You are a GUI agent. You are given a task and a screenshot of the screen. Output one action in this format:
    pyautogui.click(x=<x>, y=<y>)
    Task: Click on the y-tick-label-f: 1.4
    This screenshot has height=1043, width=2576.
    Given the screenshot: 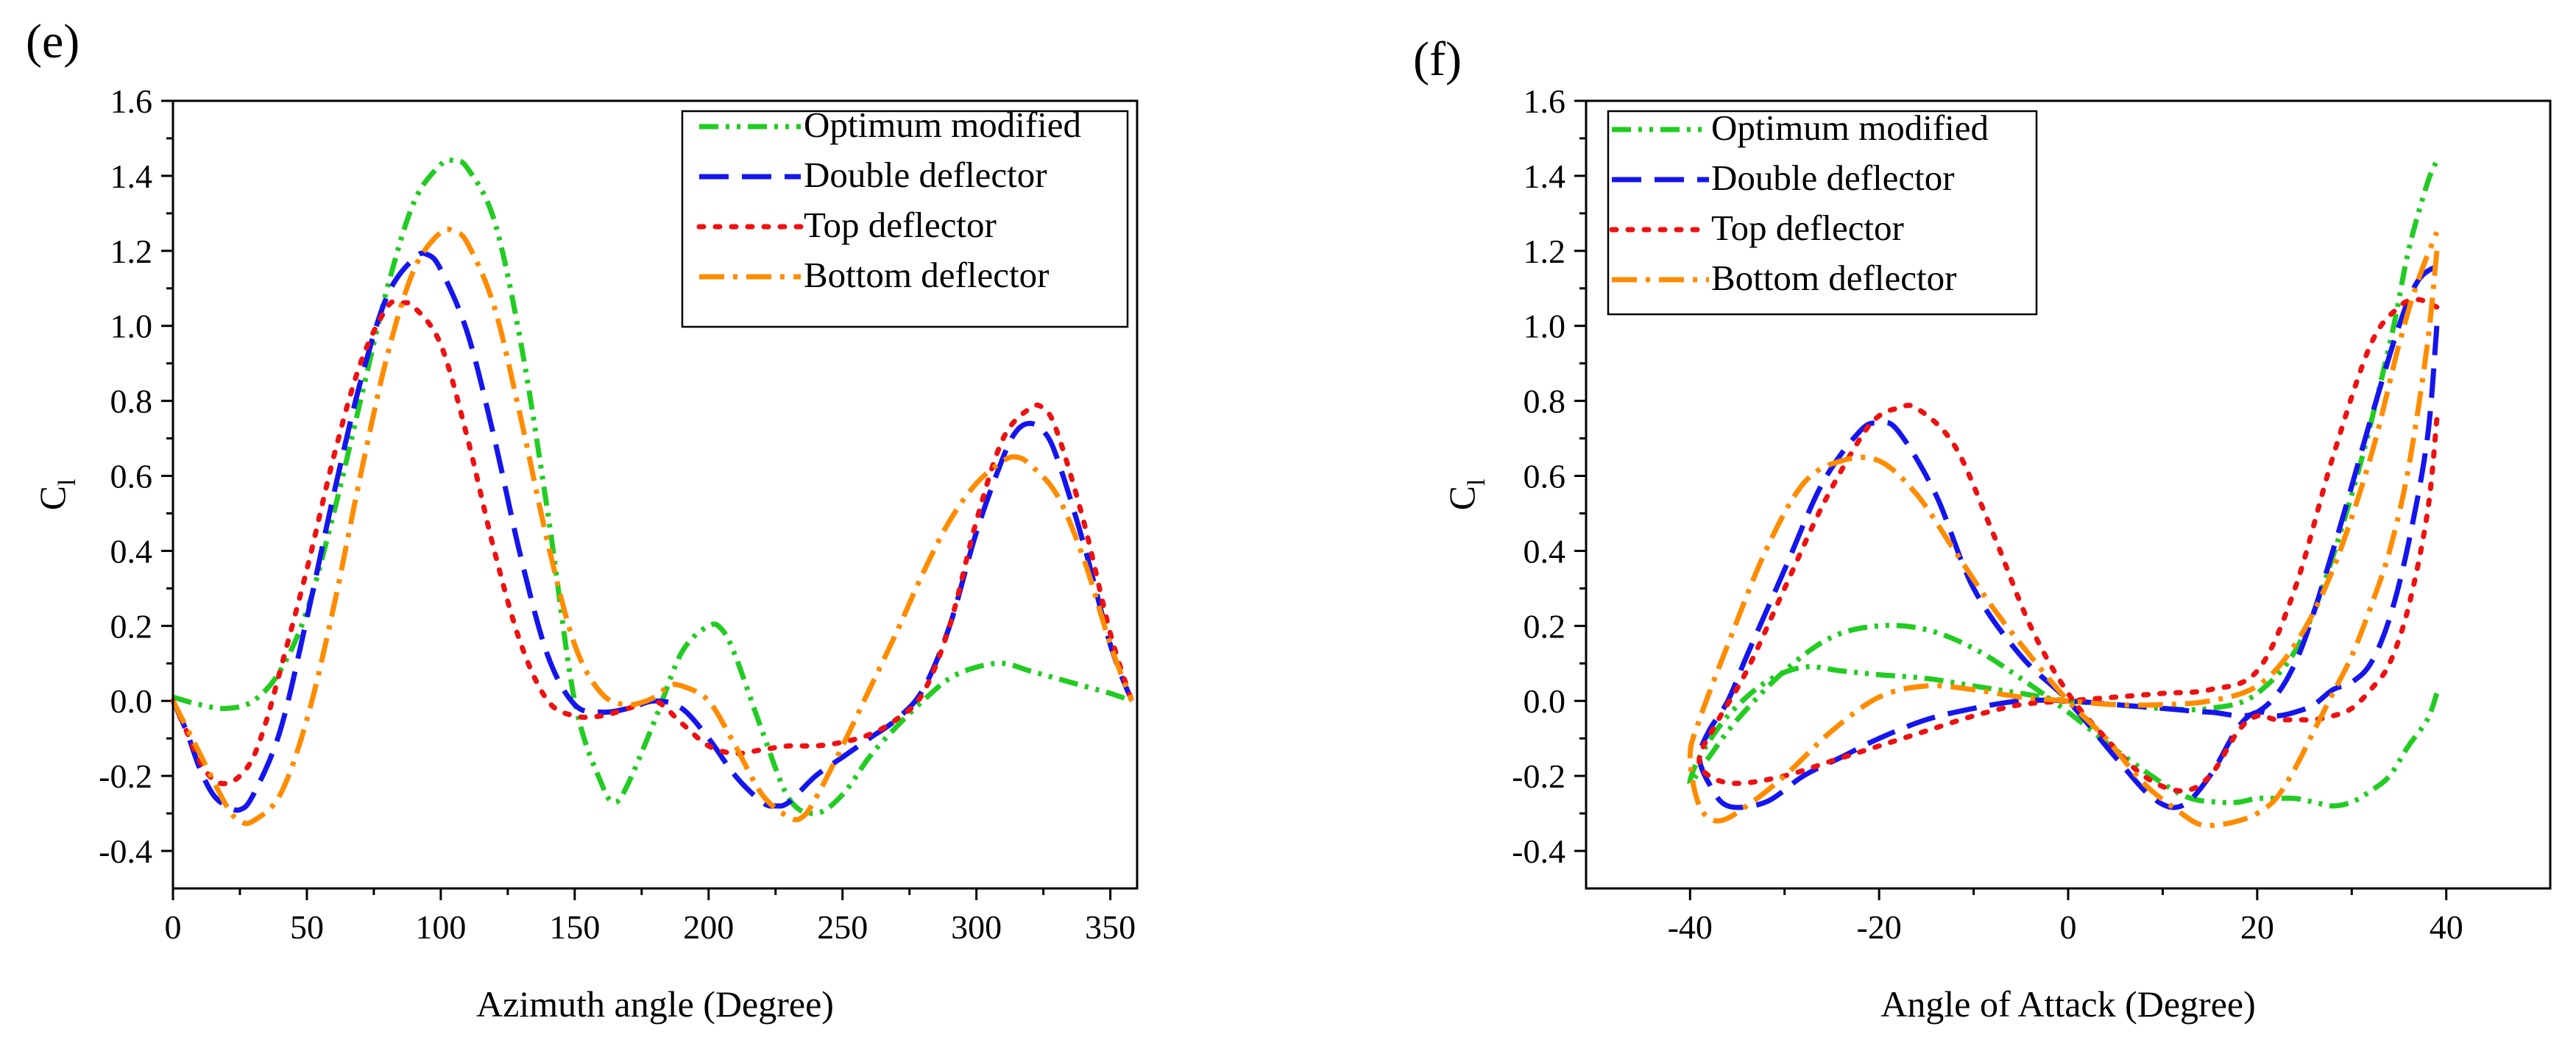 What is the action you would take?
    pyautogui.click(x=1545, y=176)
    